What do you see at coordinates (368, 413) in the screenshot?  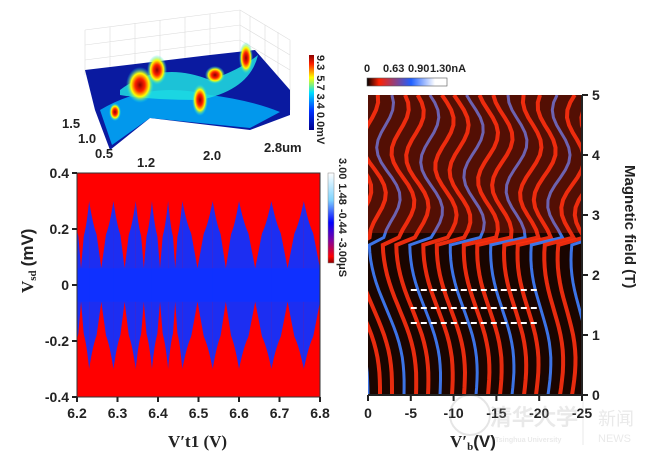 I see `right-x-tick-label: 0` at bounding box center [368, 413].